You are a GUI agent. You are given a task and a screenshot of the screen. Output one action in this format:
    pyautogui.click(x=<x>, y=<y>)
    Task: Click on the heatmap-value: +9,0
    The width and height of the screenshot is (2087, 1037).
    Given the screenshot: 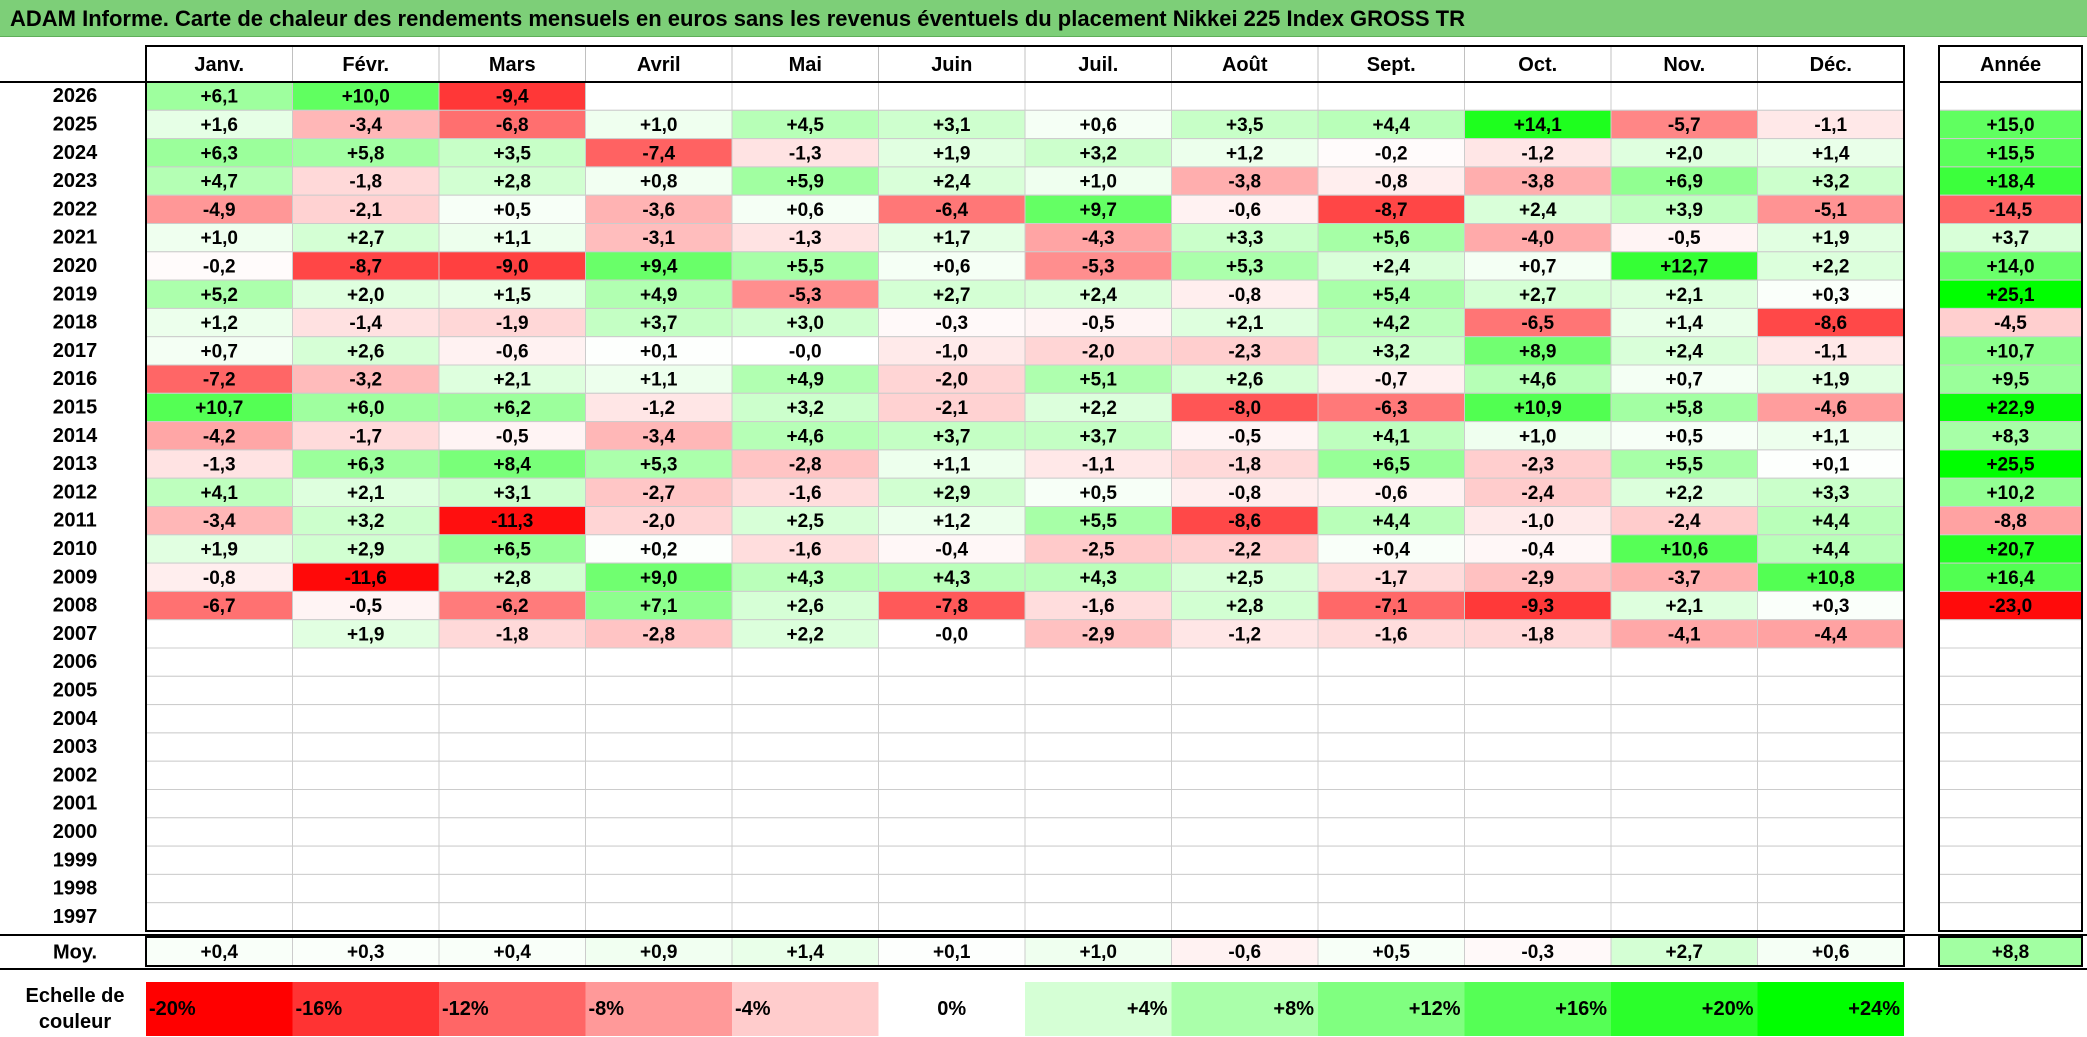 What is the action you would take?
    pyautogui.click(x=659, y=578)
    